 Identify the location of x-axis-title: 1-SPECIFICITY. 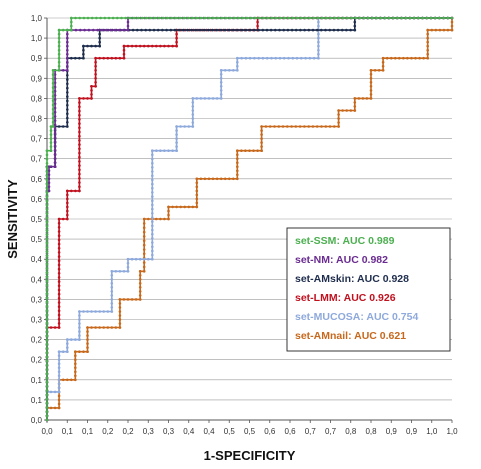
(250, 455).